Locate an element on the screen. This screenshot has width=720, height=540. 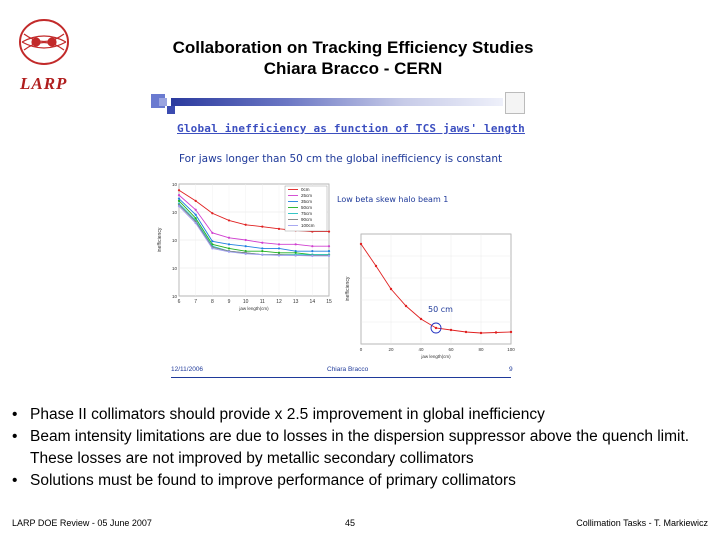
x-tick-label: 11 is located at coordinates (262, 302).